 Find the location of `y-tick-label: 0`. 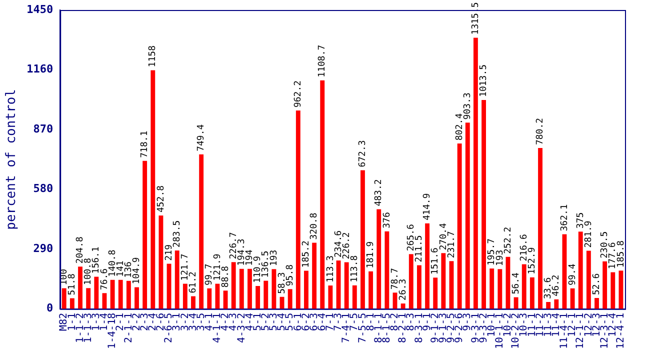

y-tick-label: 0 is located at coordinates (50, 308).